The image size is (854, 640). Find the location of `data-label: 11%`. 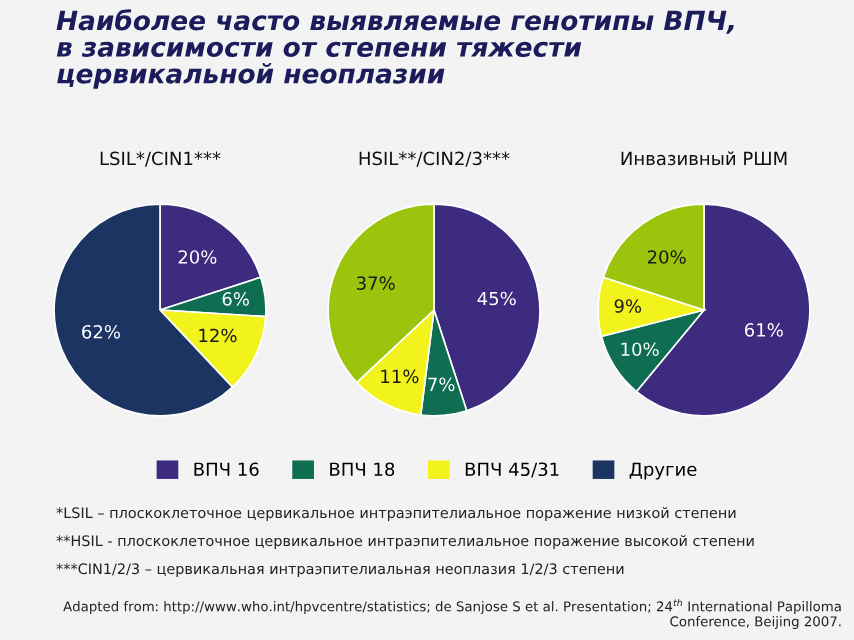

data-label: 11% is located at coordinates (400, 376).